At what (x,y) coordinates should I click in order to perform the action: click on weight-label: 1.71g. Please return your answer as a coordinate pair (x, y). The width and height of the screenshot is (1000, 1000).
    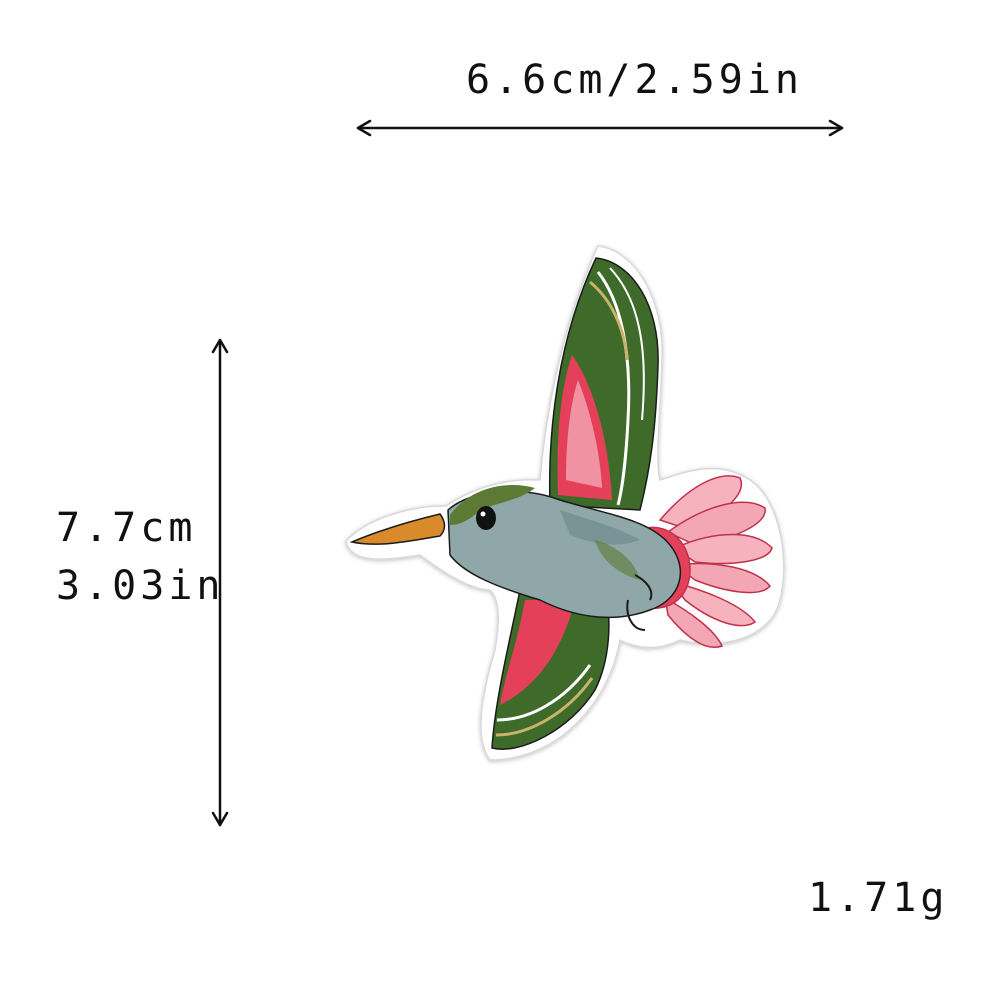
    Looking at the image, I should click on (878, 898).